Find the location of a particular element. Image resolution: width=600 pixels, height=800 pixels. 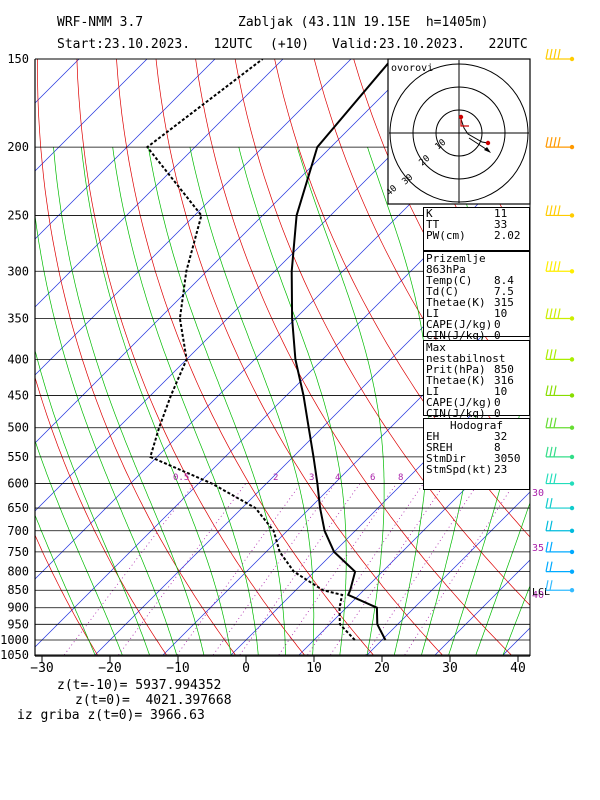

instab-value: 10 is located at coordinates (501, 391).